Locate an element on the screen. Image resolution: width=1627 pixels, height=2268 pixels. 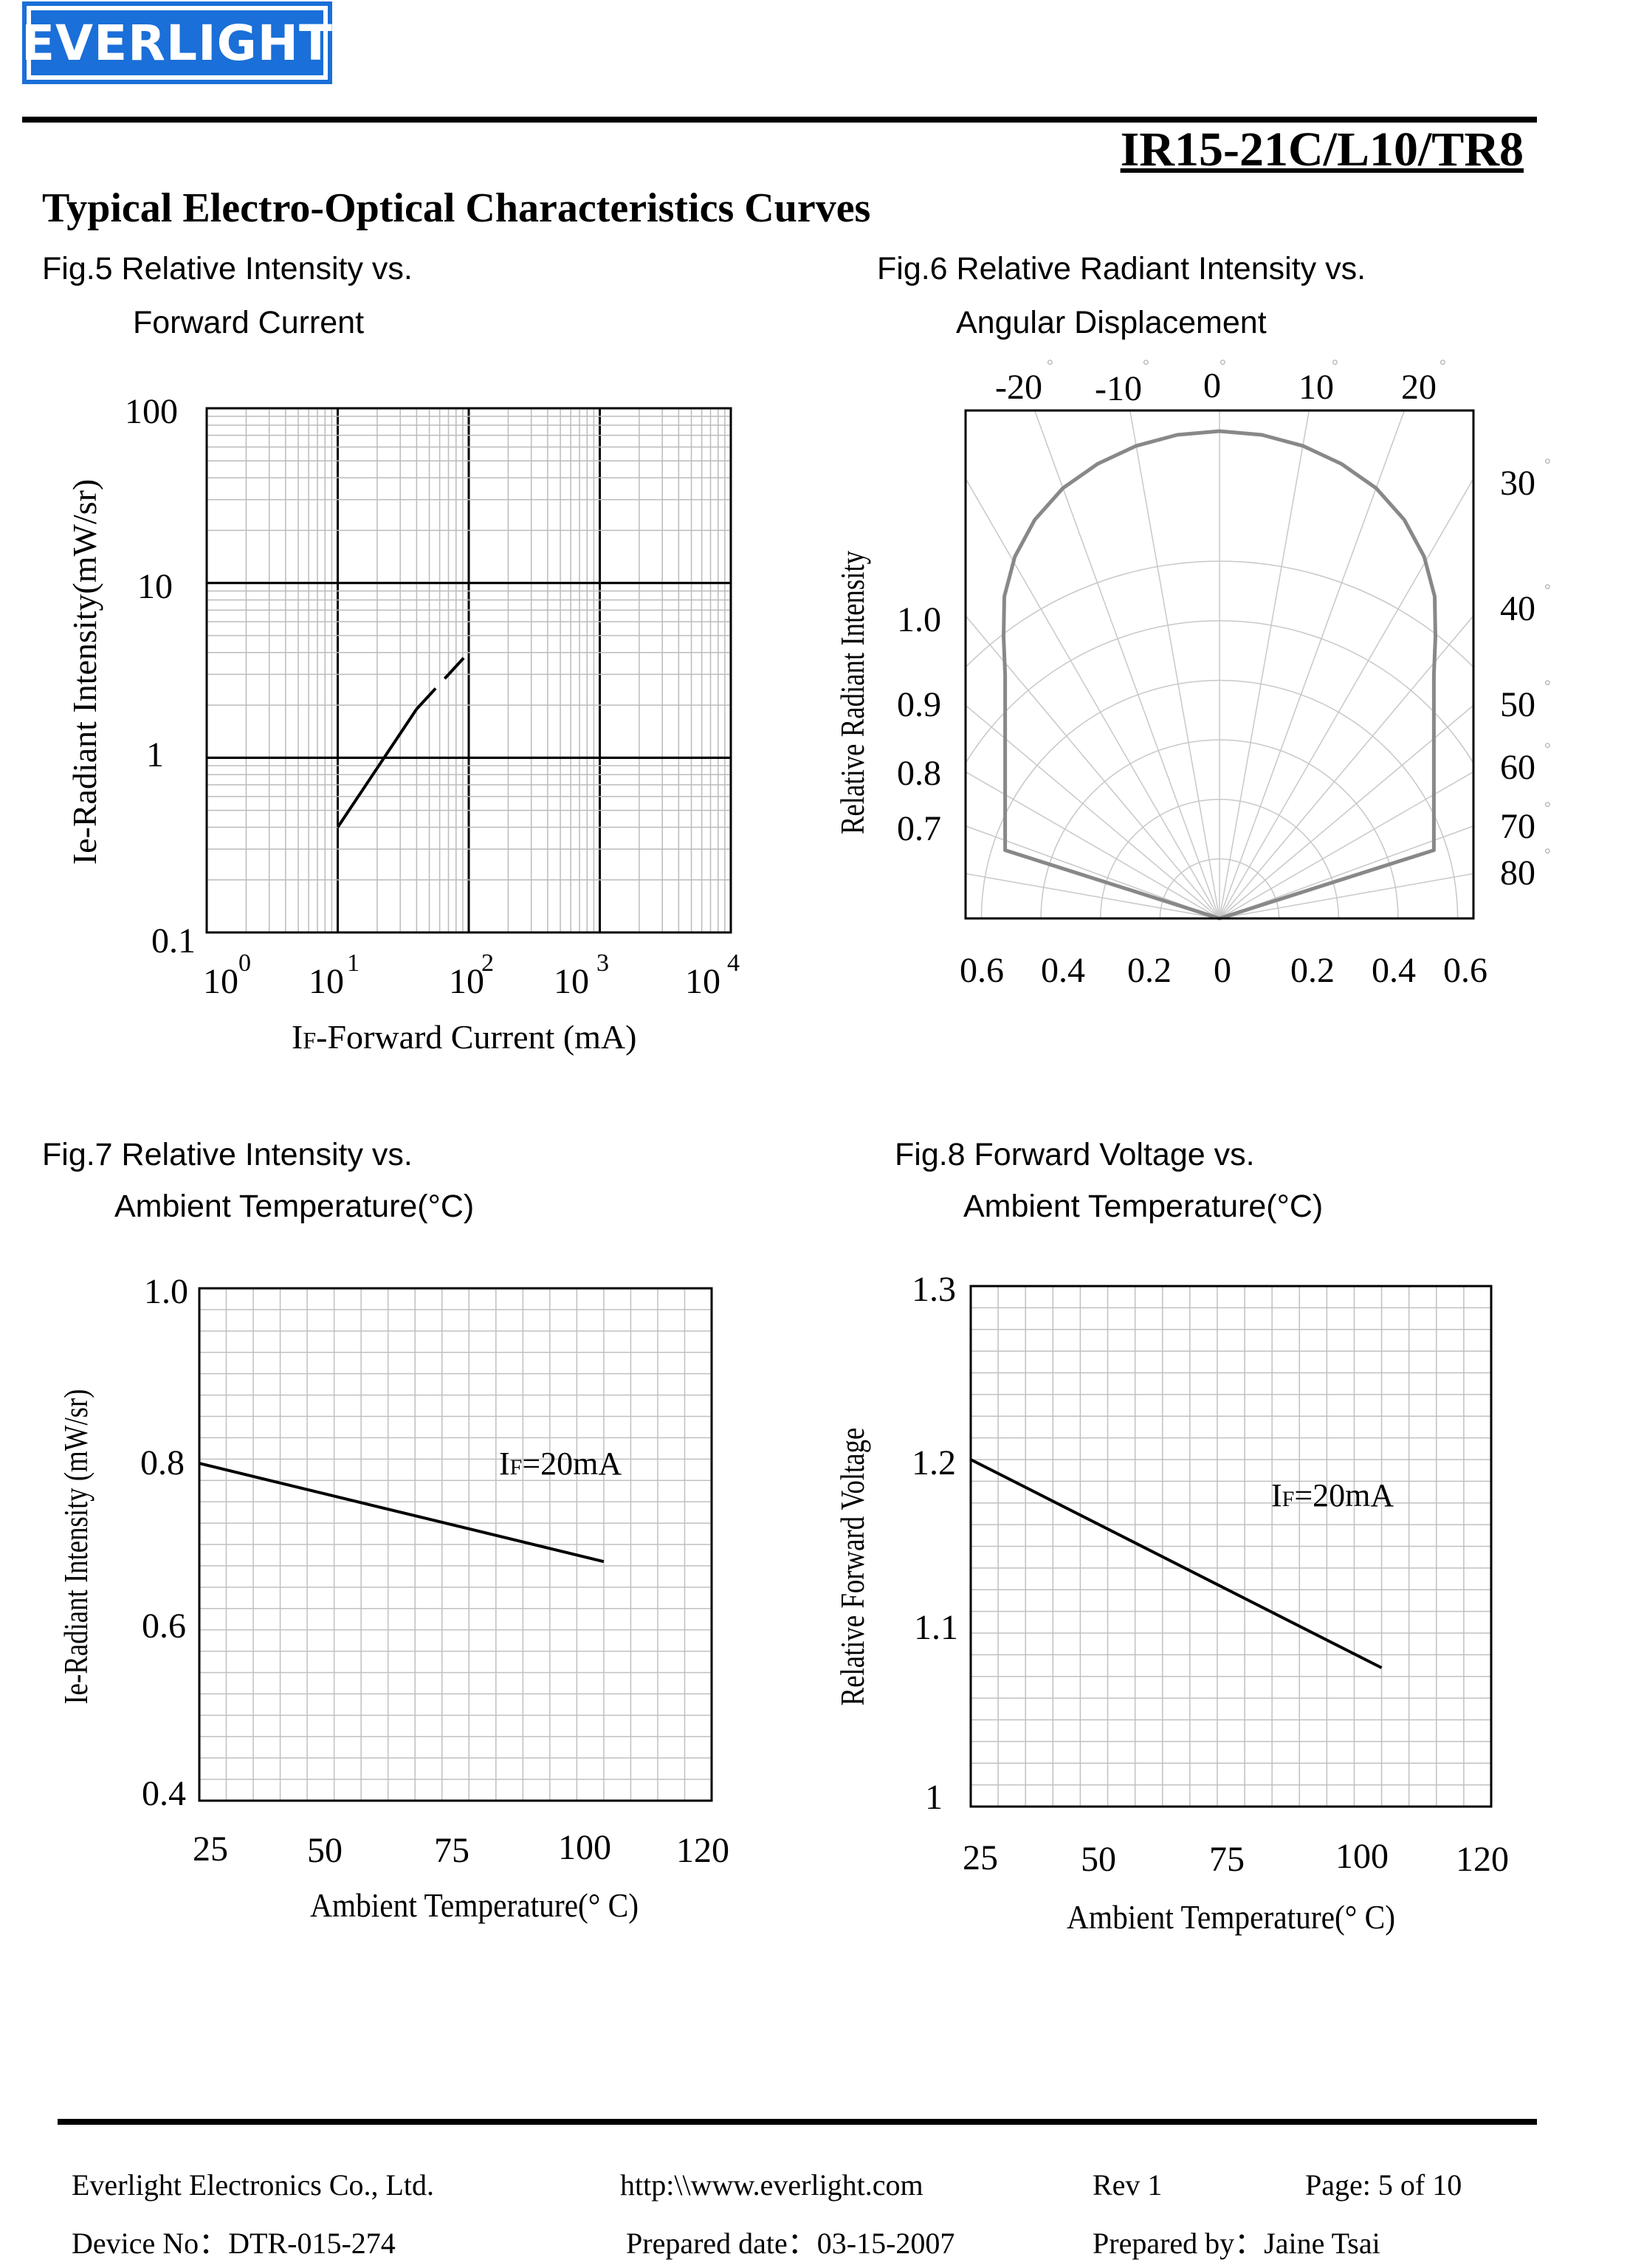
fig7-x-tick: 25 is located at coordinates (211, 1849).